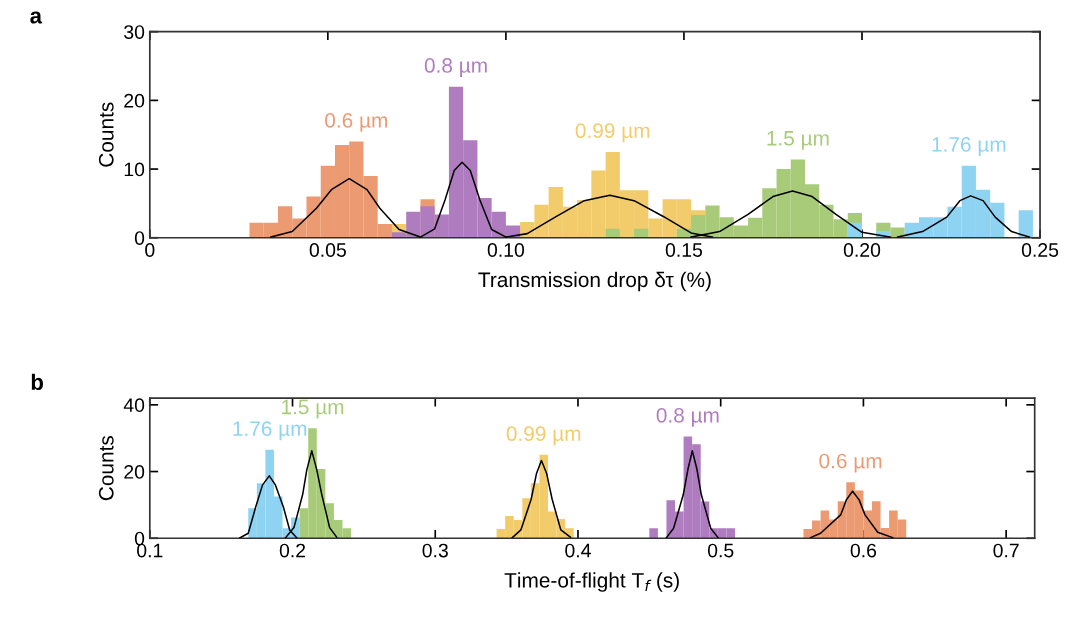 Image resolution: width=1070 pixels, height=634 pixels. Describe the element at coordinates (578, 550) in the screenshot. I see `x-tick-label: 0.4` at that location.